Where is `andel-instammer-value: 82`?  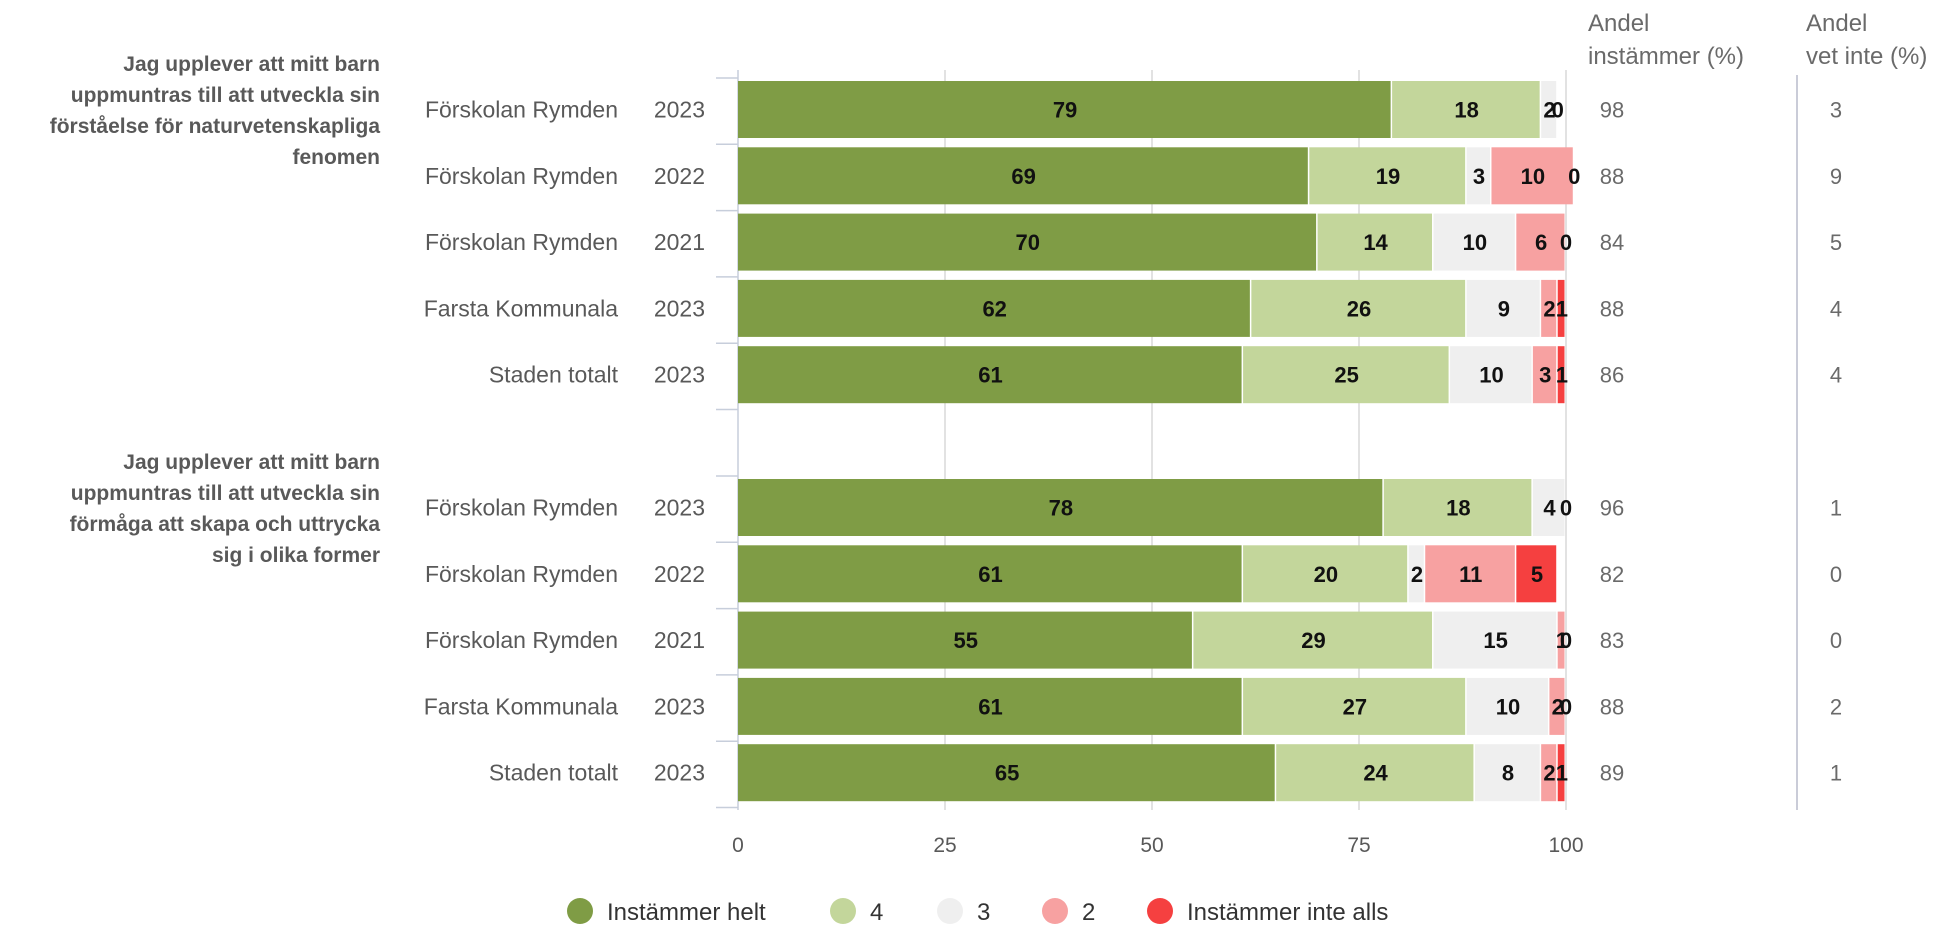
andel-instammer-value: 82 is located at coordinates (1612, 574).